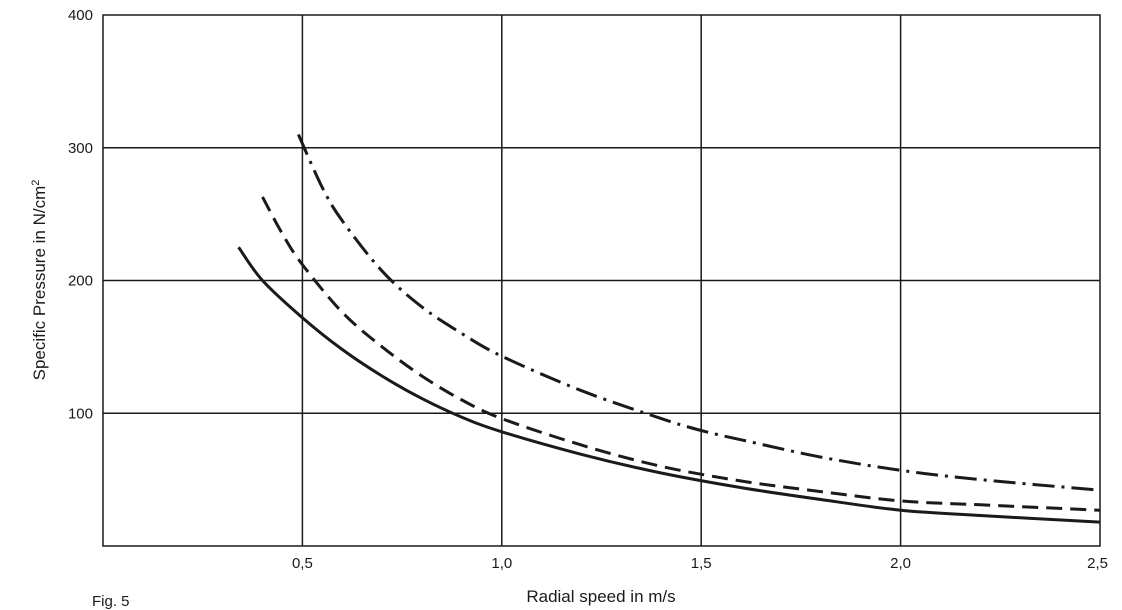  What do you see at coordinates (80, 15) in the screenshot?
I see `y-tick-label: 400` at bounding box center [80, 15].